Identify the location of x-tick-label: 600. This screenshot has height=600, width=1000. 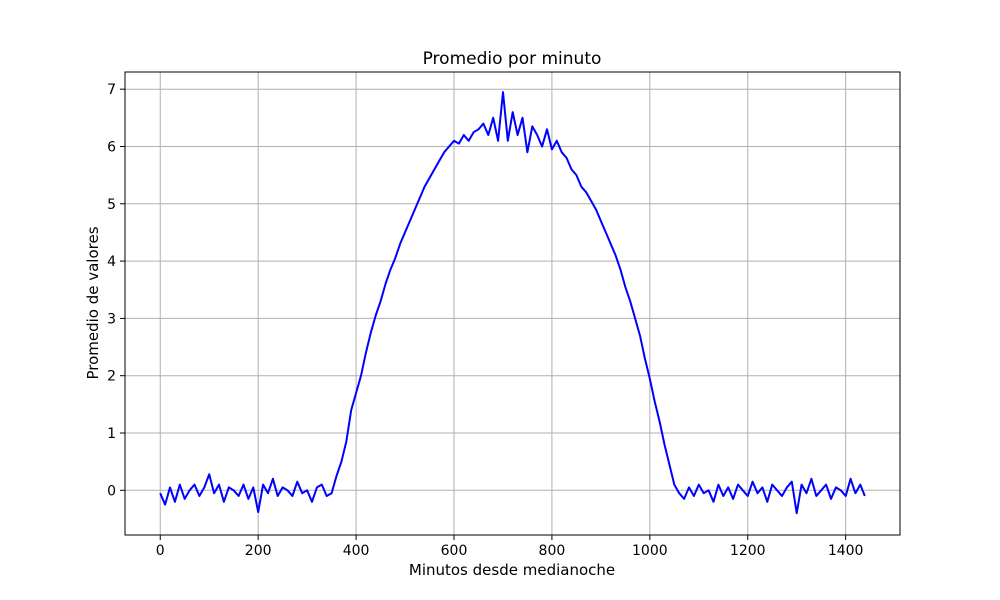
(454, 551).